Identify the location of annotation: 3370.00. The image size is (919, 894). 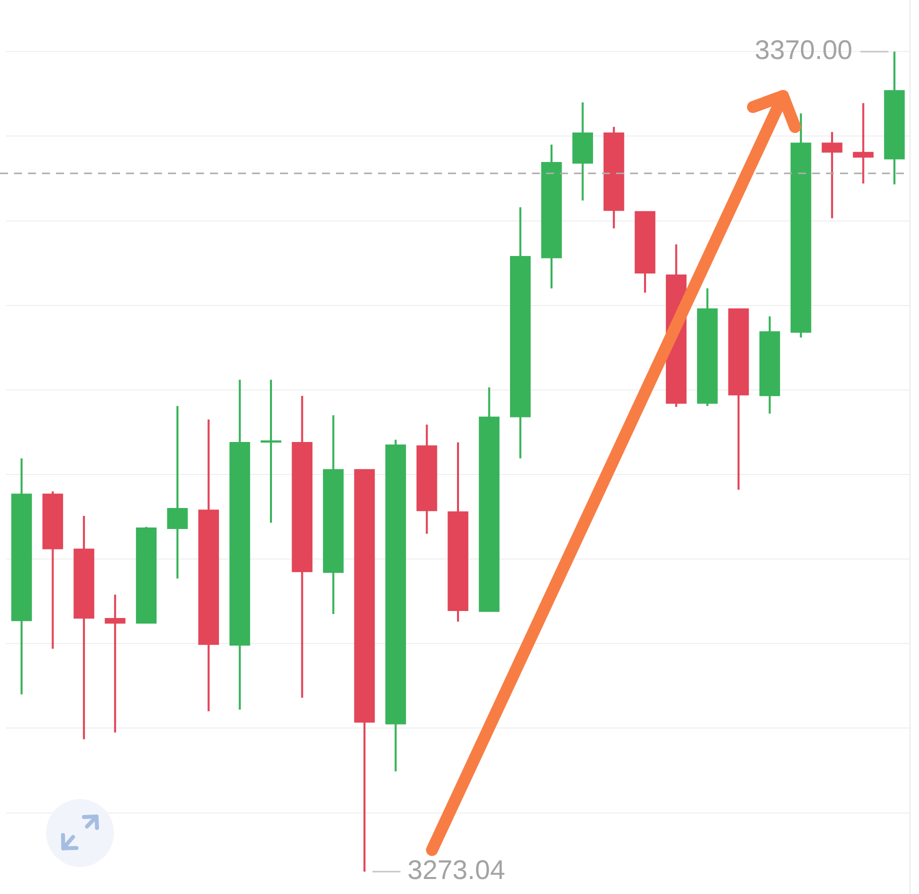
(803, 50).